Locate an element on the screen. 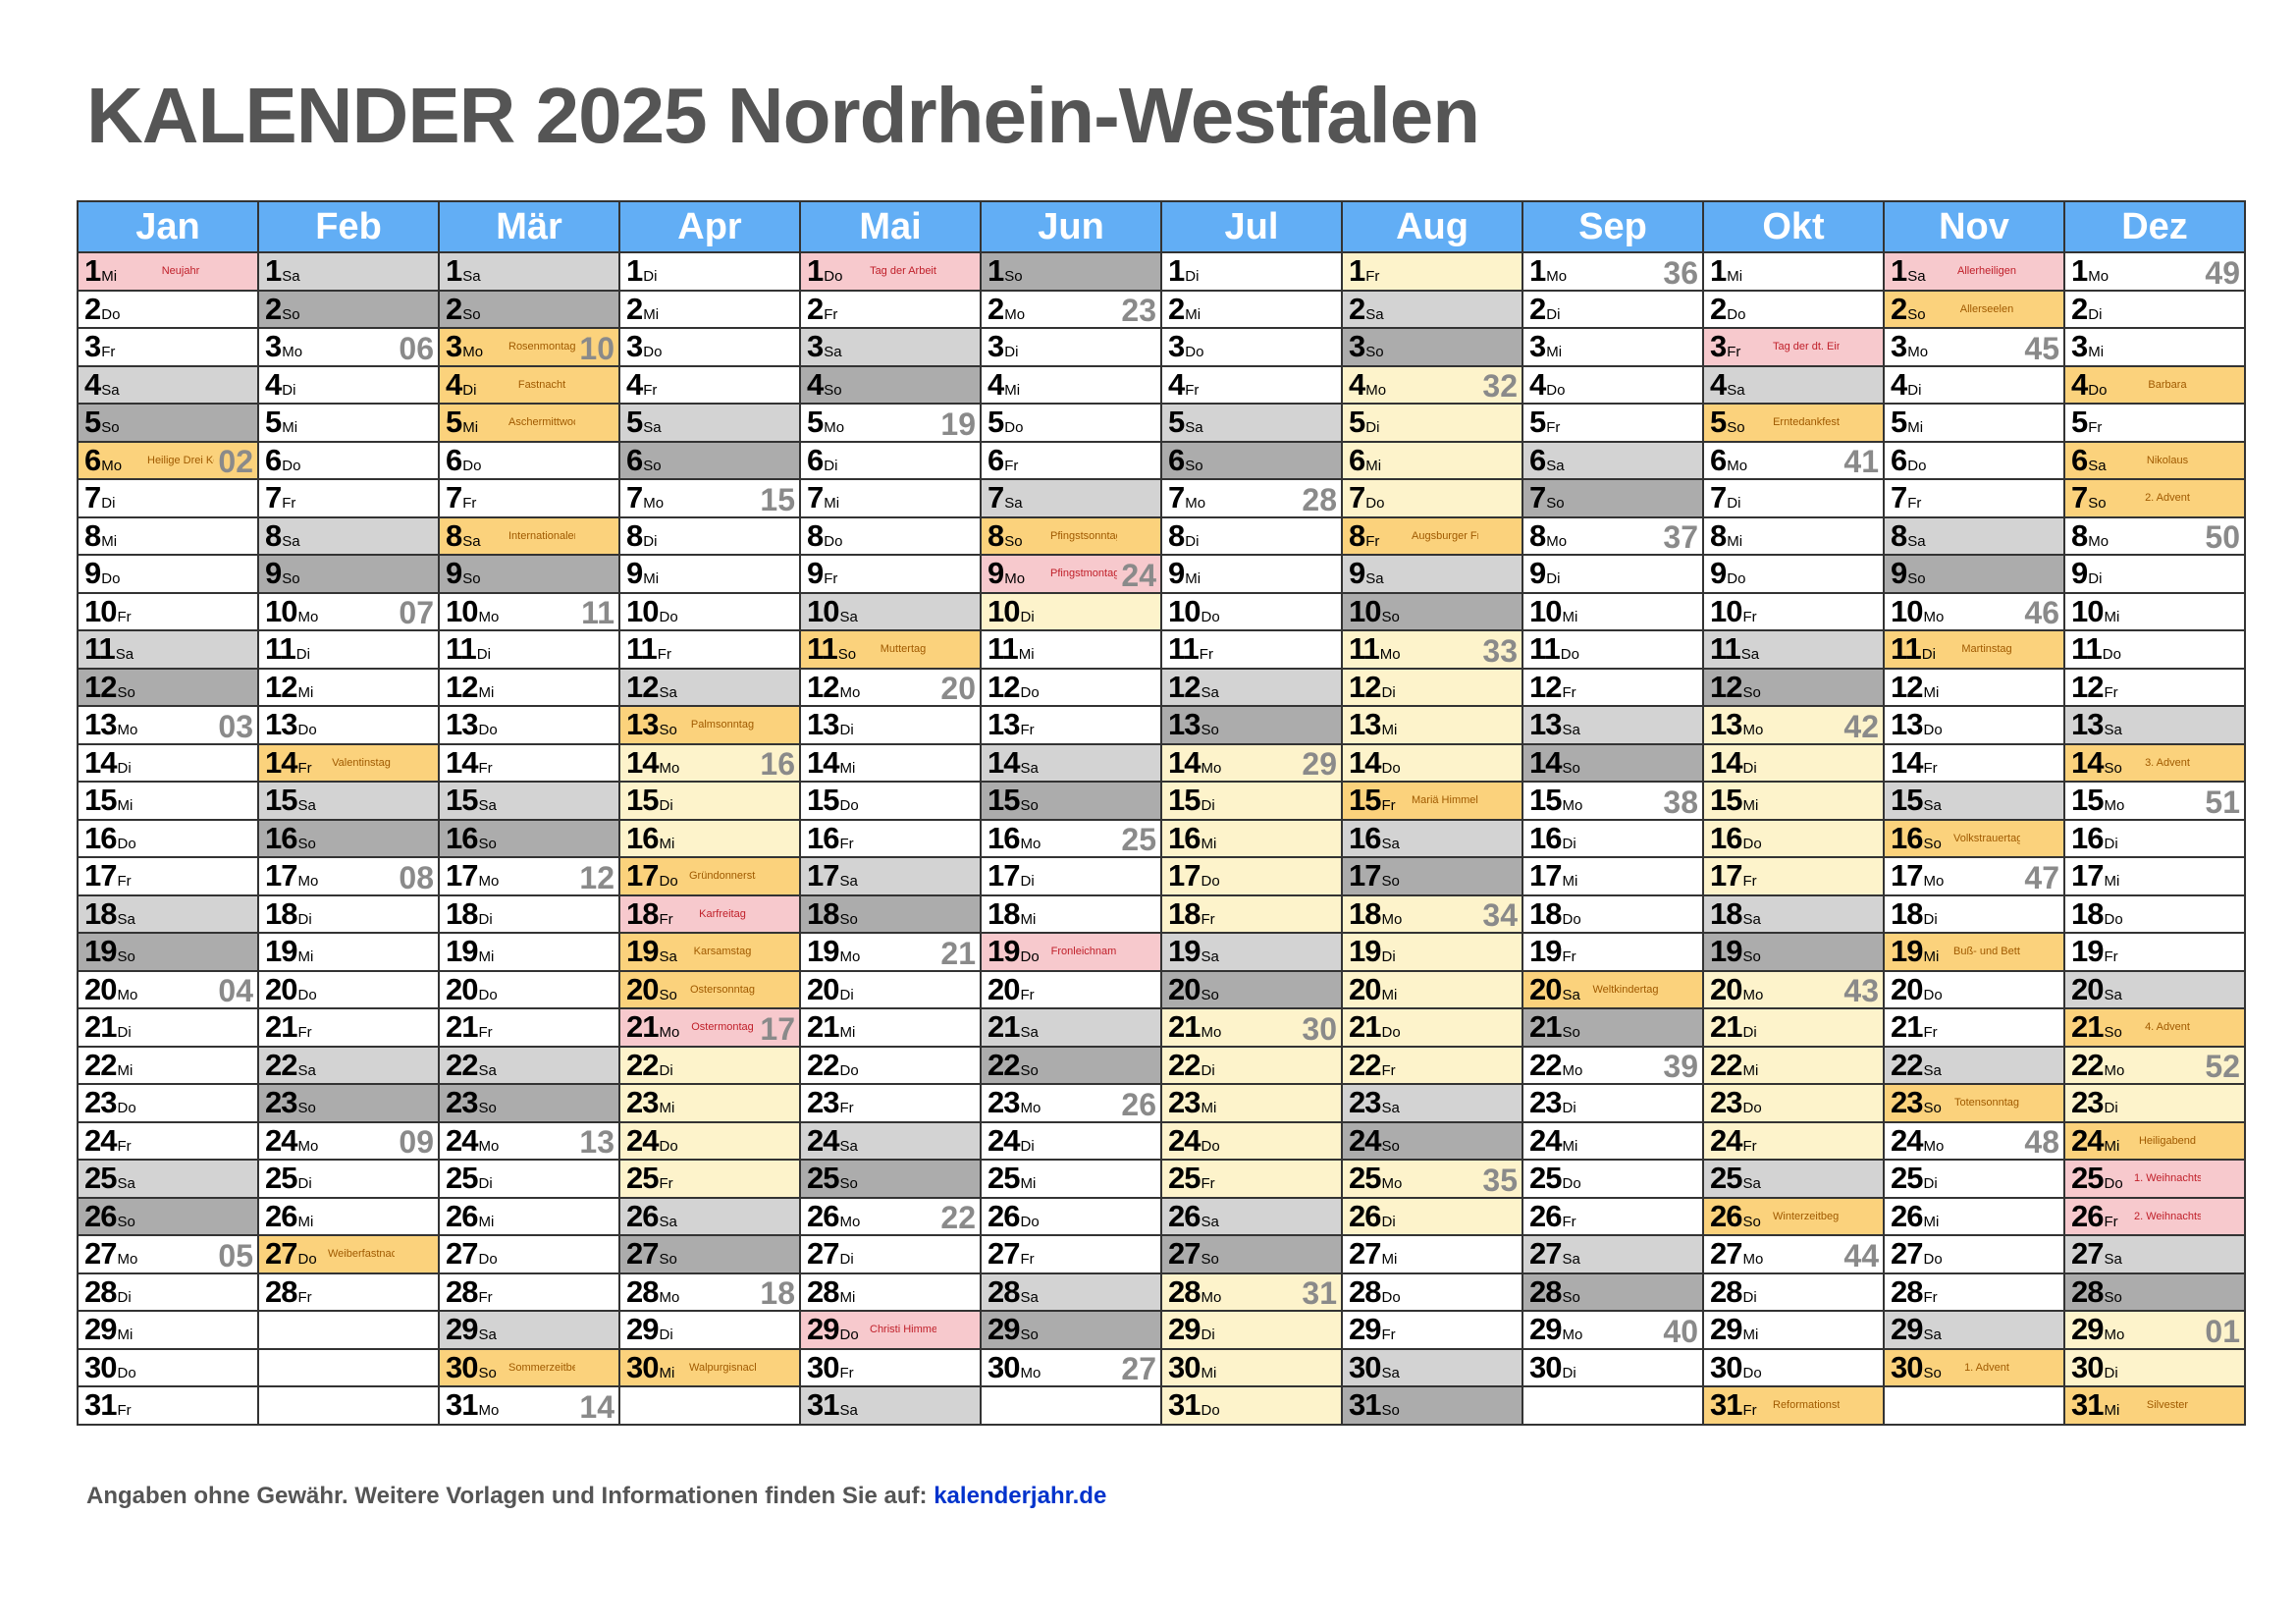 The height and width of the screenshot is (1624, 2296). day-cell: 13Di is located at coordinates (890, 725).